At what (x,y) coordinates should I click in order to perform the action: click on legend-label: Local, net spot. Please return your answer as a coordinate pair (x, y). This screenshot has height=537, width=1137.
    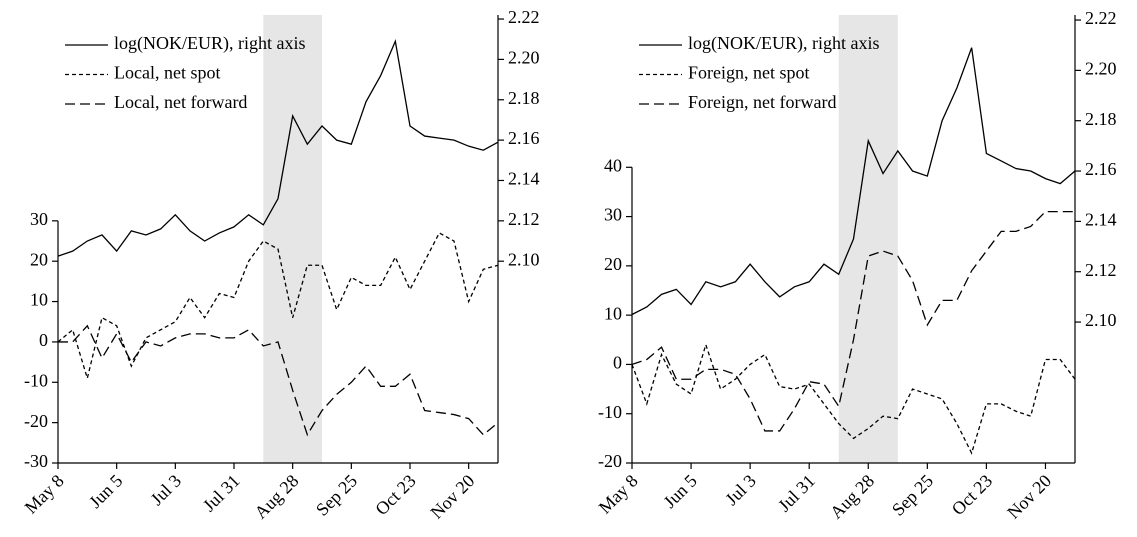
    Looking at the image, I should click on (167, 73).